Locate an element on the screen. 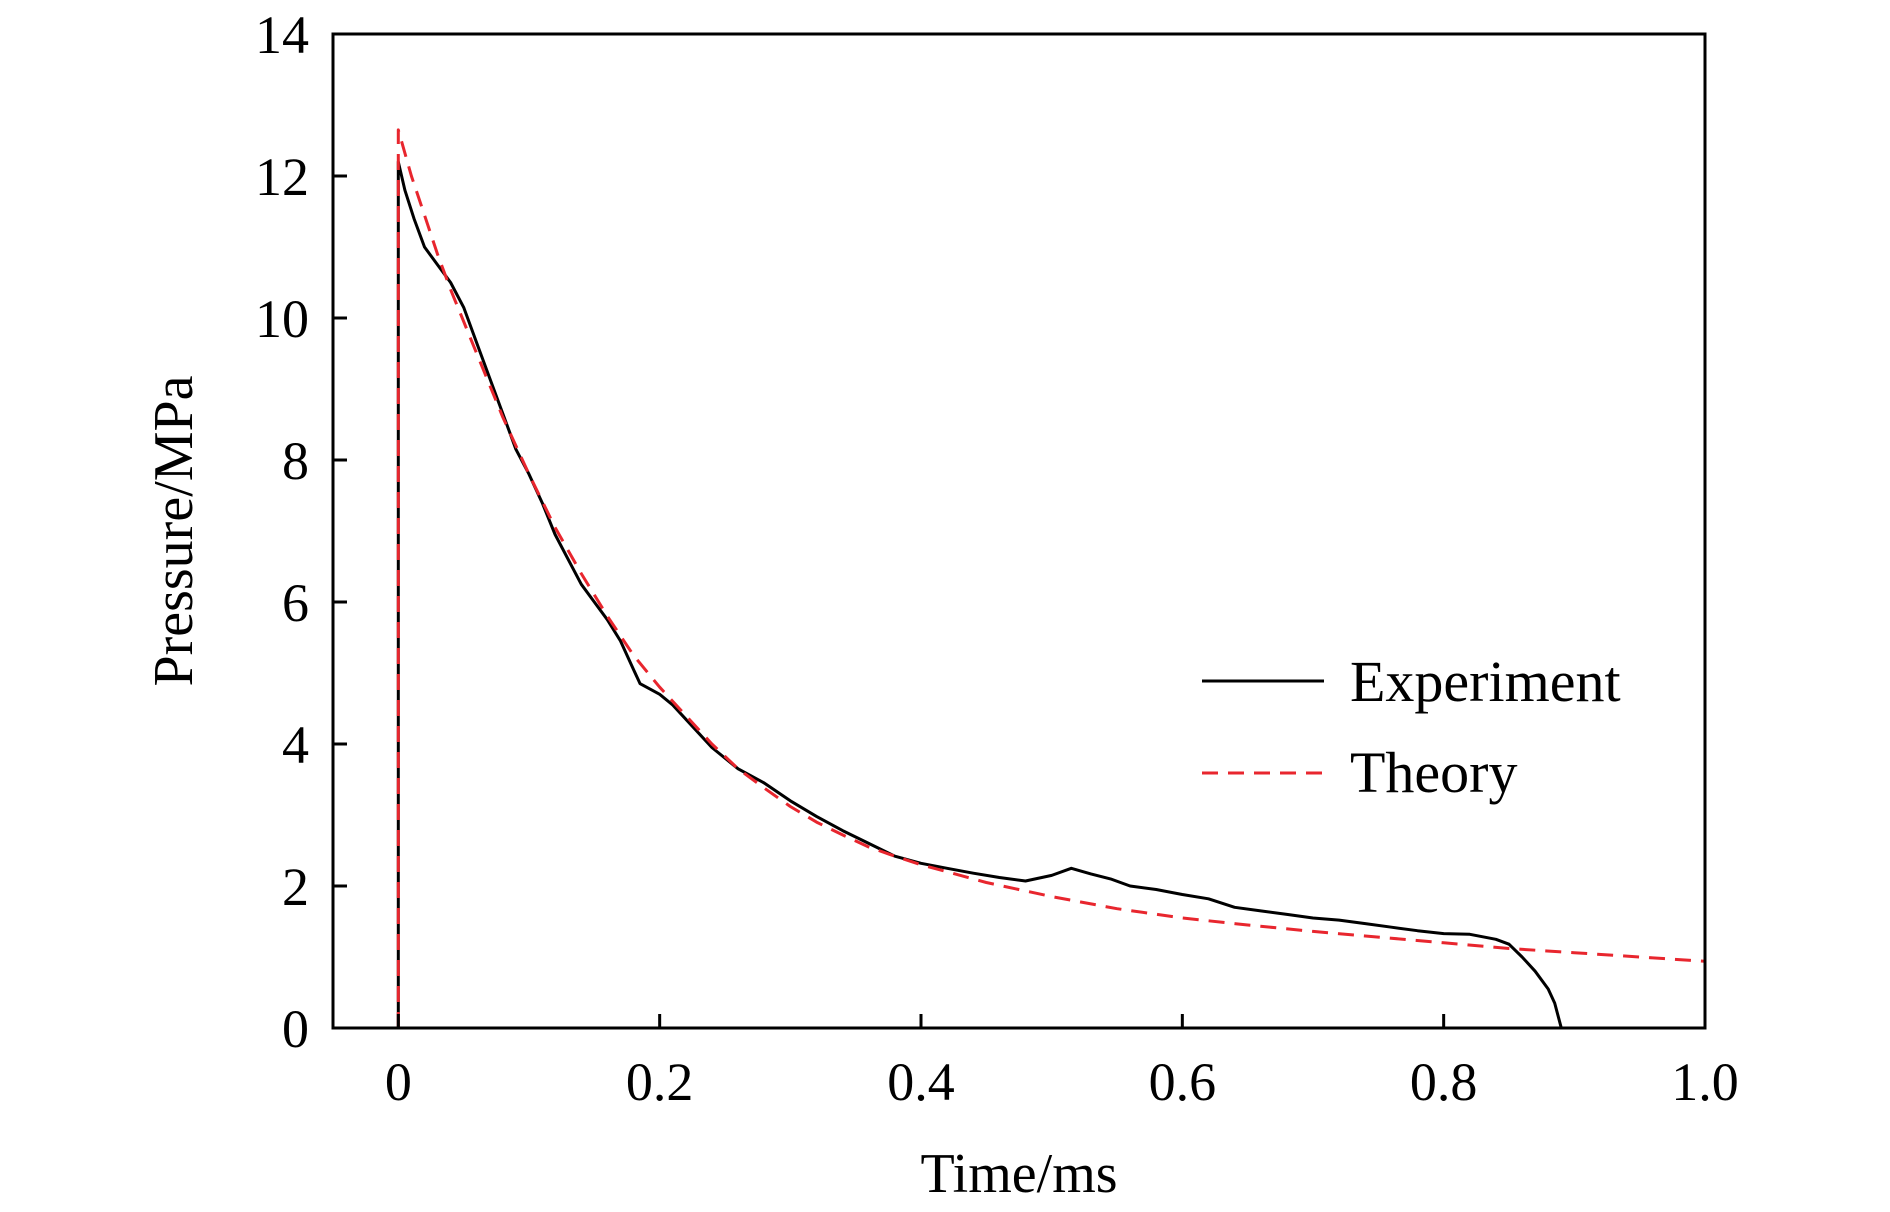 This screenshot has width=1890, height=1212. y-tick-label: 8 is located at coordinates (295, 461).